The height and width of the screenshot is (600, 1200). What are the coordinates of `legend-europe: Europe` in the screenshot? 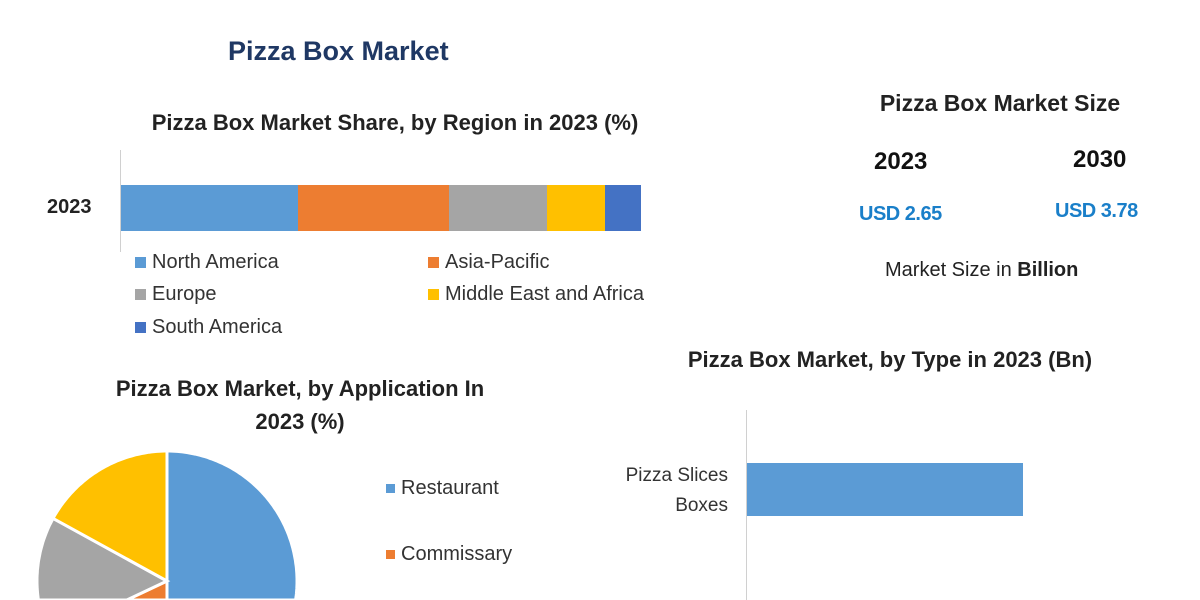 It's located at (176, 294).